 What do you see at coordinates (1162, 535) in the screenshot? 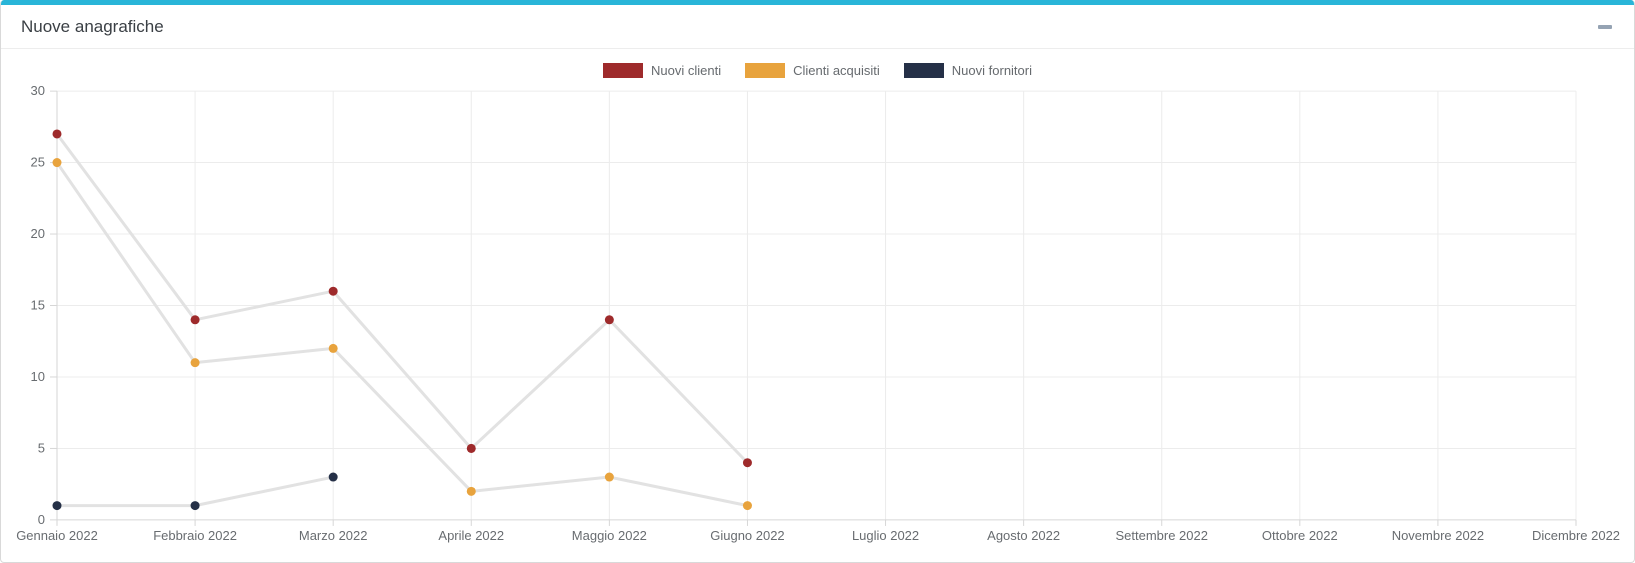
I see `svg-text: Settembre 2022` at bounding box center [1162, 535].